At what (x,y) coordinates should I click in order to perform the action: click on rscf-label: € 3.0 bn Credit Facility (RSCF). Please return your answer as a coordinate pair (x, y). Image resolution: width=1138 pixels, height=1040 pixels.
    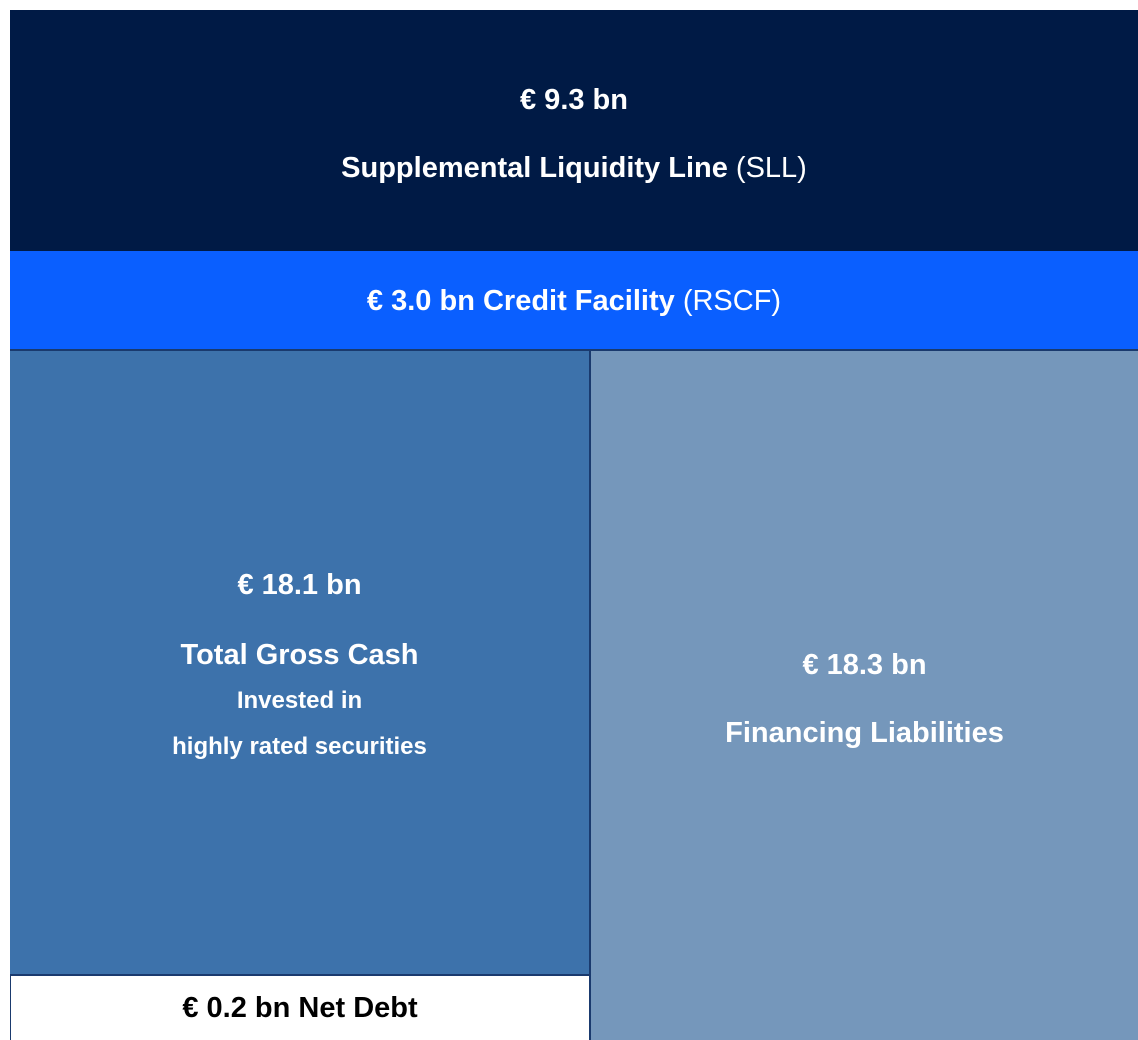
    Looking at the image, I should click on (574, 301).